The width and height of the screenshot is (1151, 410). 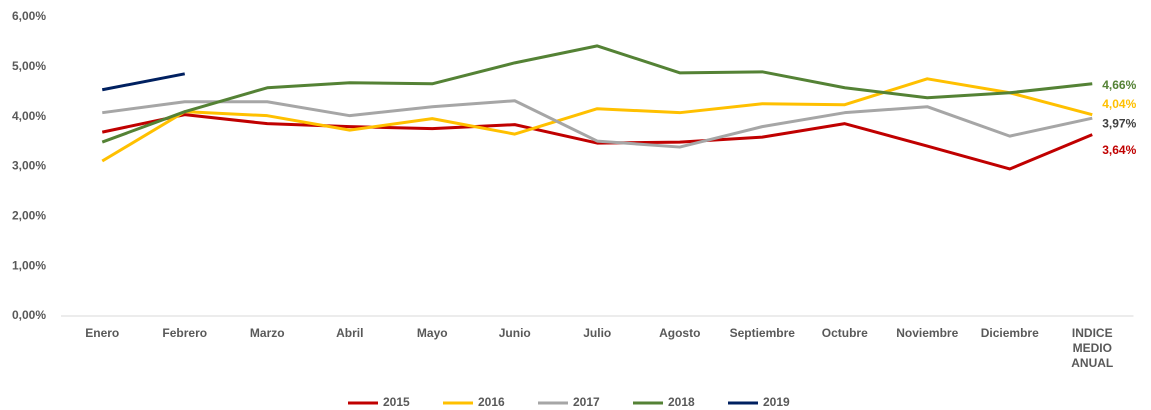 What do you see at coordinates (350, 333) in the screenshot?
I see `x-tick-label: Abril` at bounding box center [350, 333].